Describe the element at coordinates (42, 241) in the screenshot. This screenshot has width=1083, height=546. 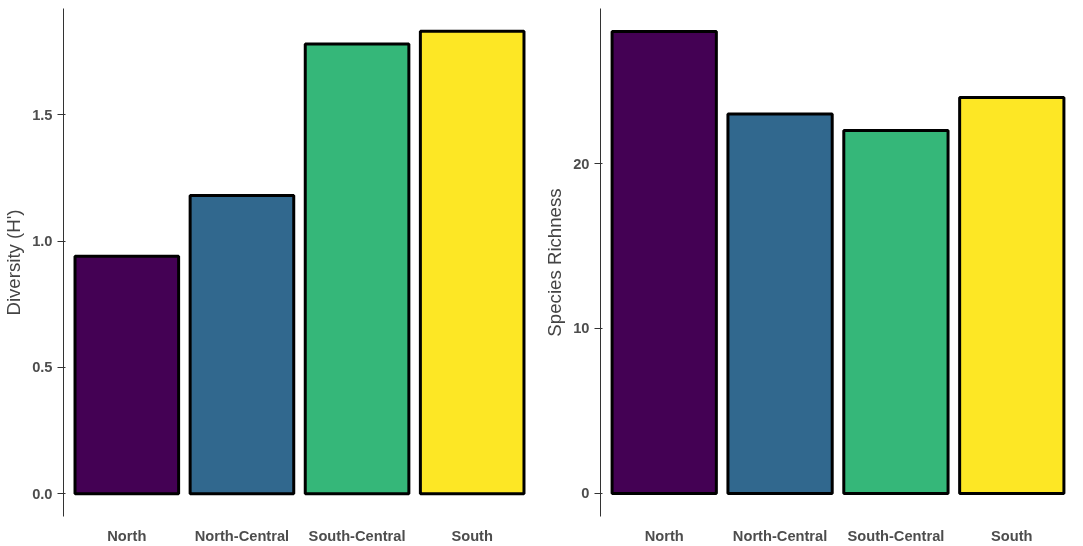
I see `y-tick-label: 1.0` at that location.